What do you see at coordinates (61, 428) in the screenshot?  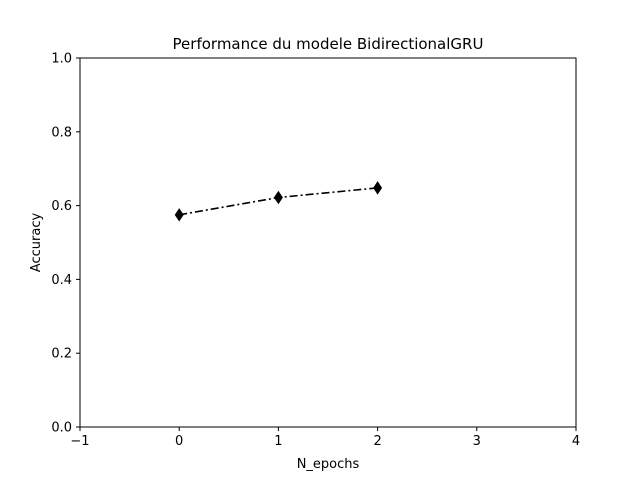 I see `y-tick-label: 0.0` at bounding box center [61, 428].